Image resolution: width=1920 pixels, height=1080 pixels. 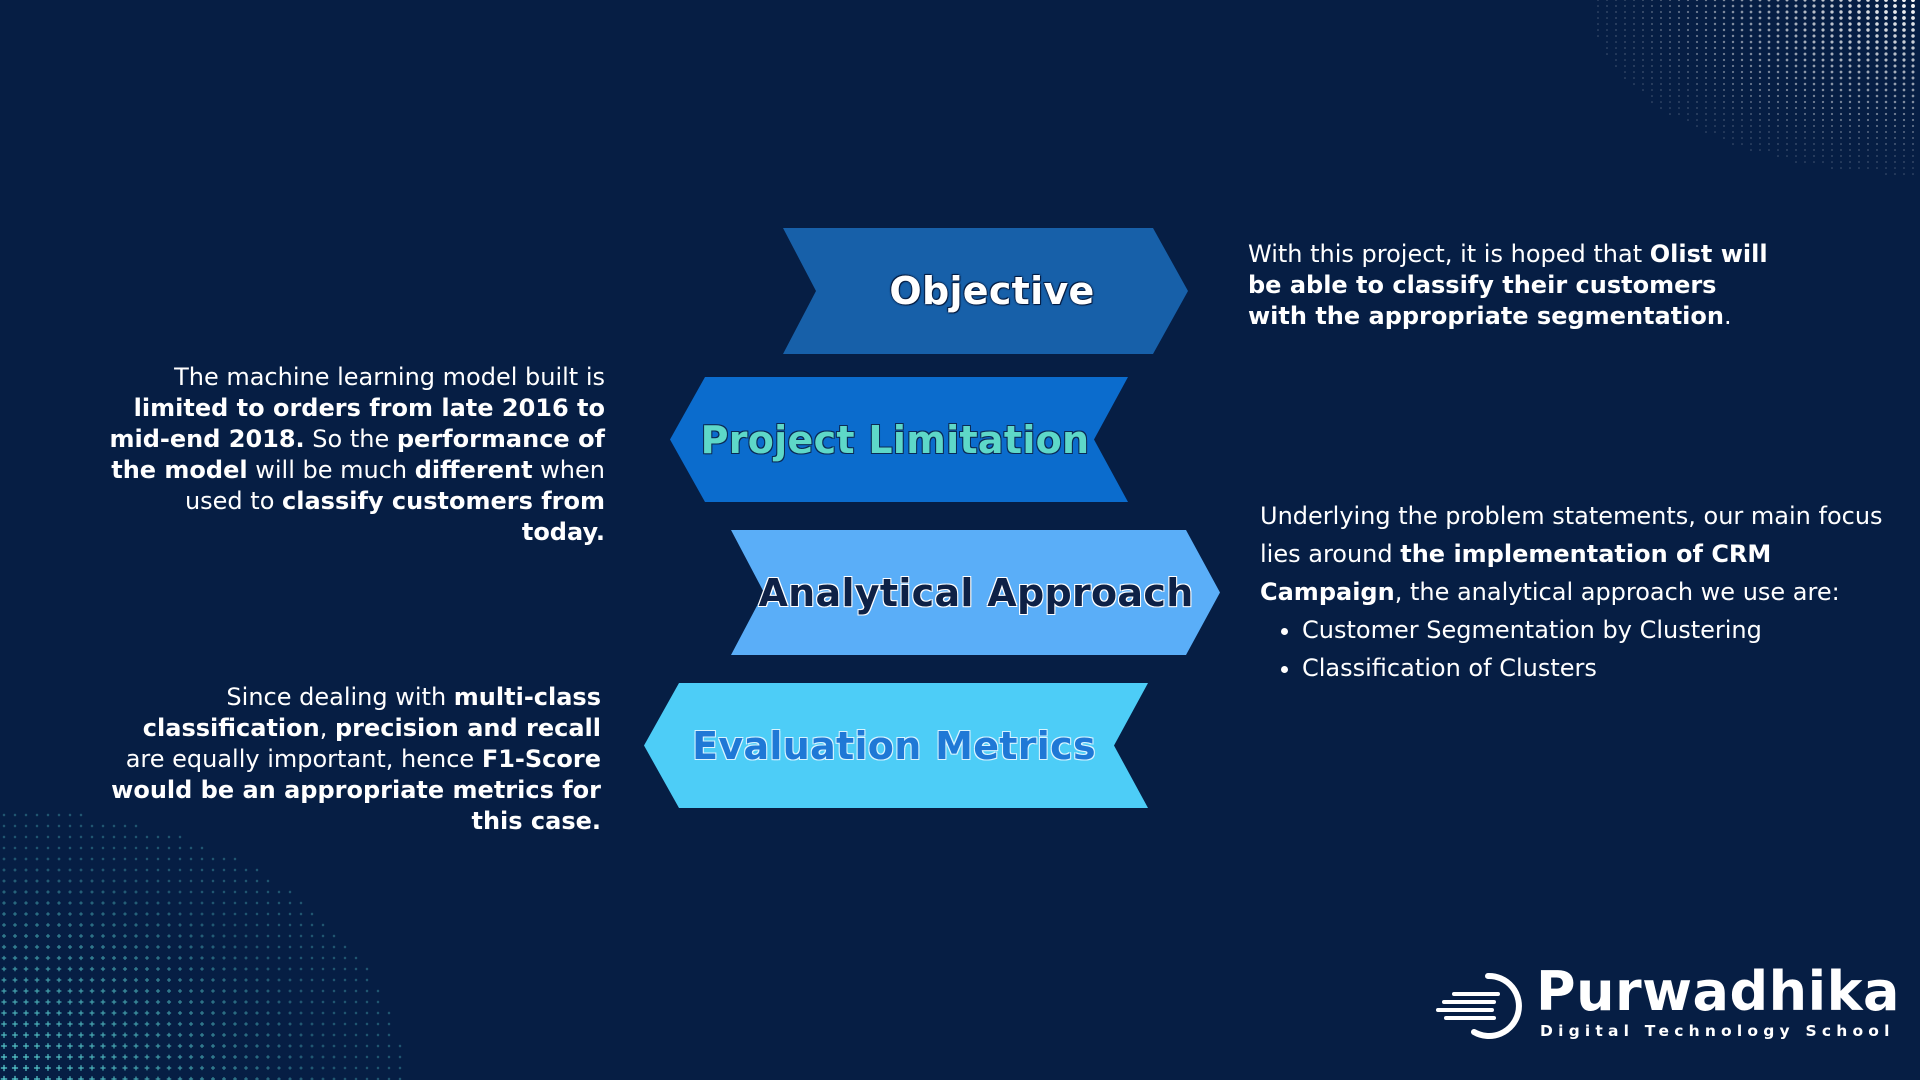 What do you see at coordinates (1479, 1005) in the screenshot?
I see `swoosh-circle-logo-icon` at bounding box center [1479, 1005].